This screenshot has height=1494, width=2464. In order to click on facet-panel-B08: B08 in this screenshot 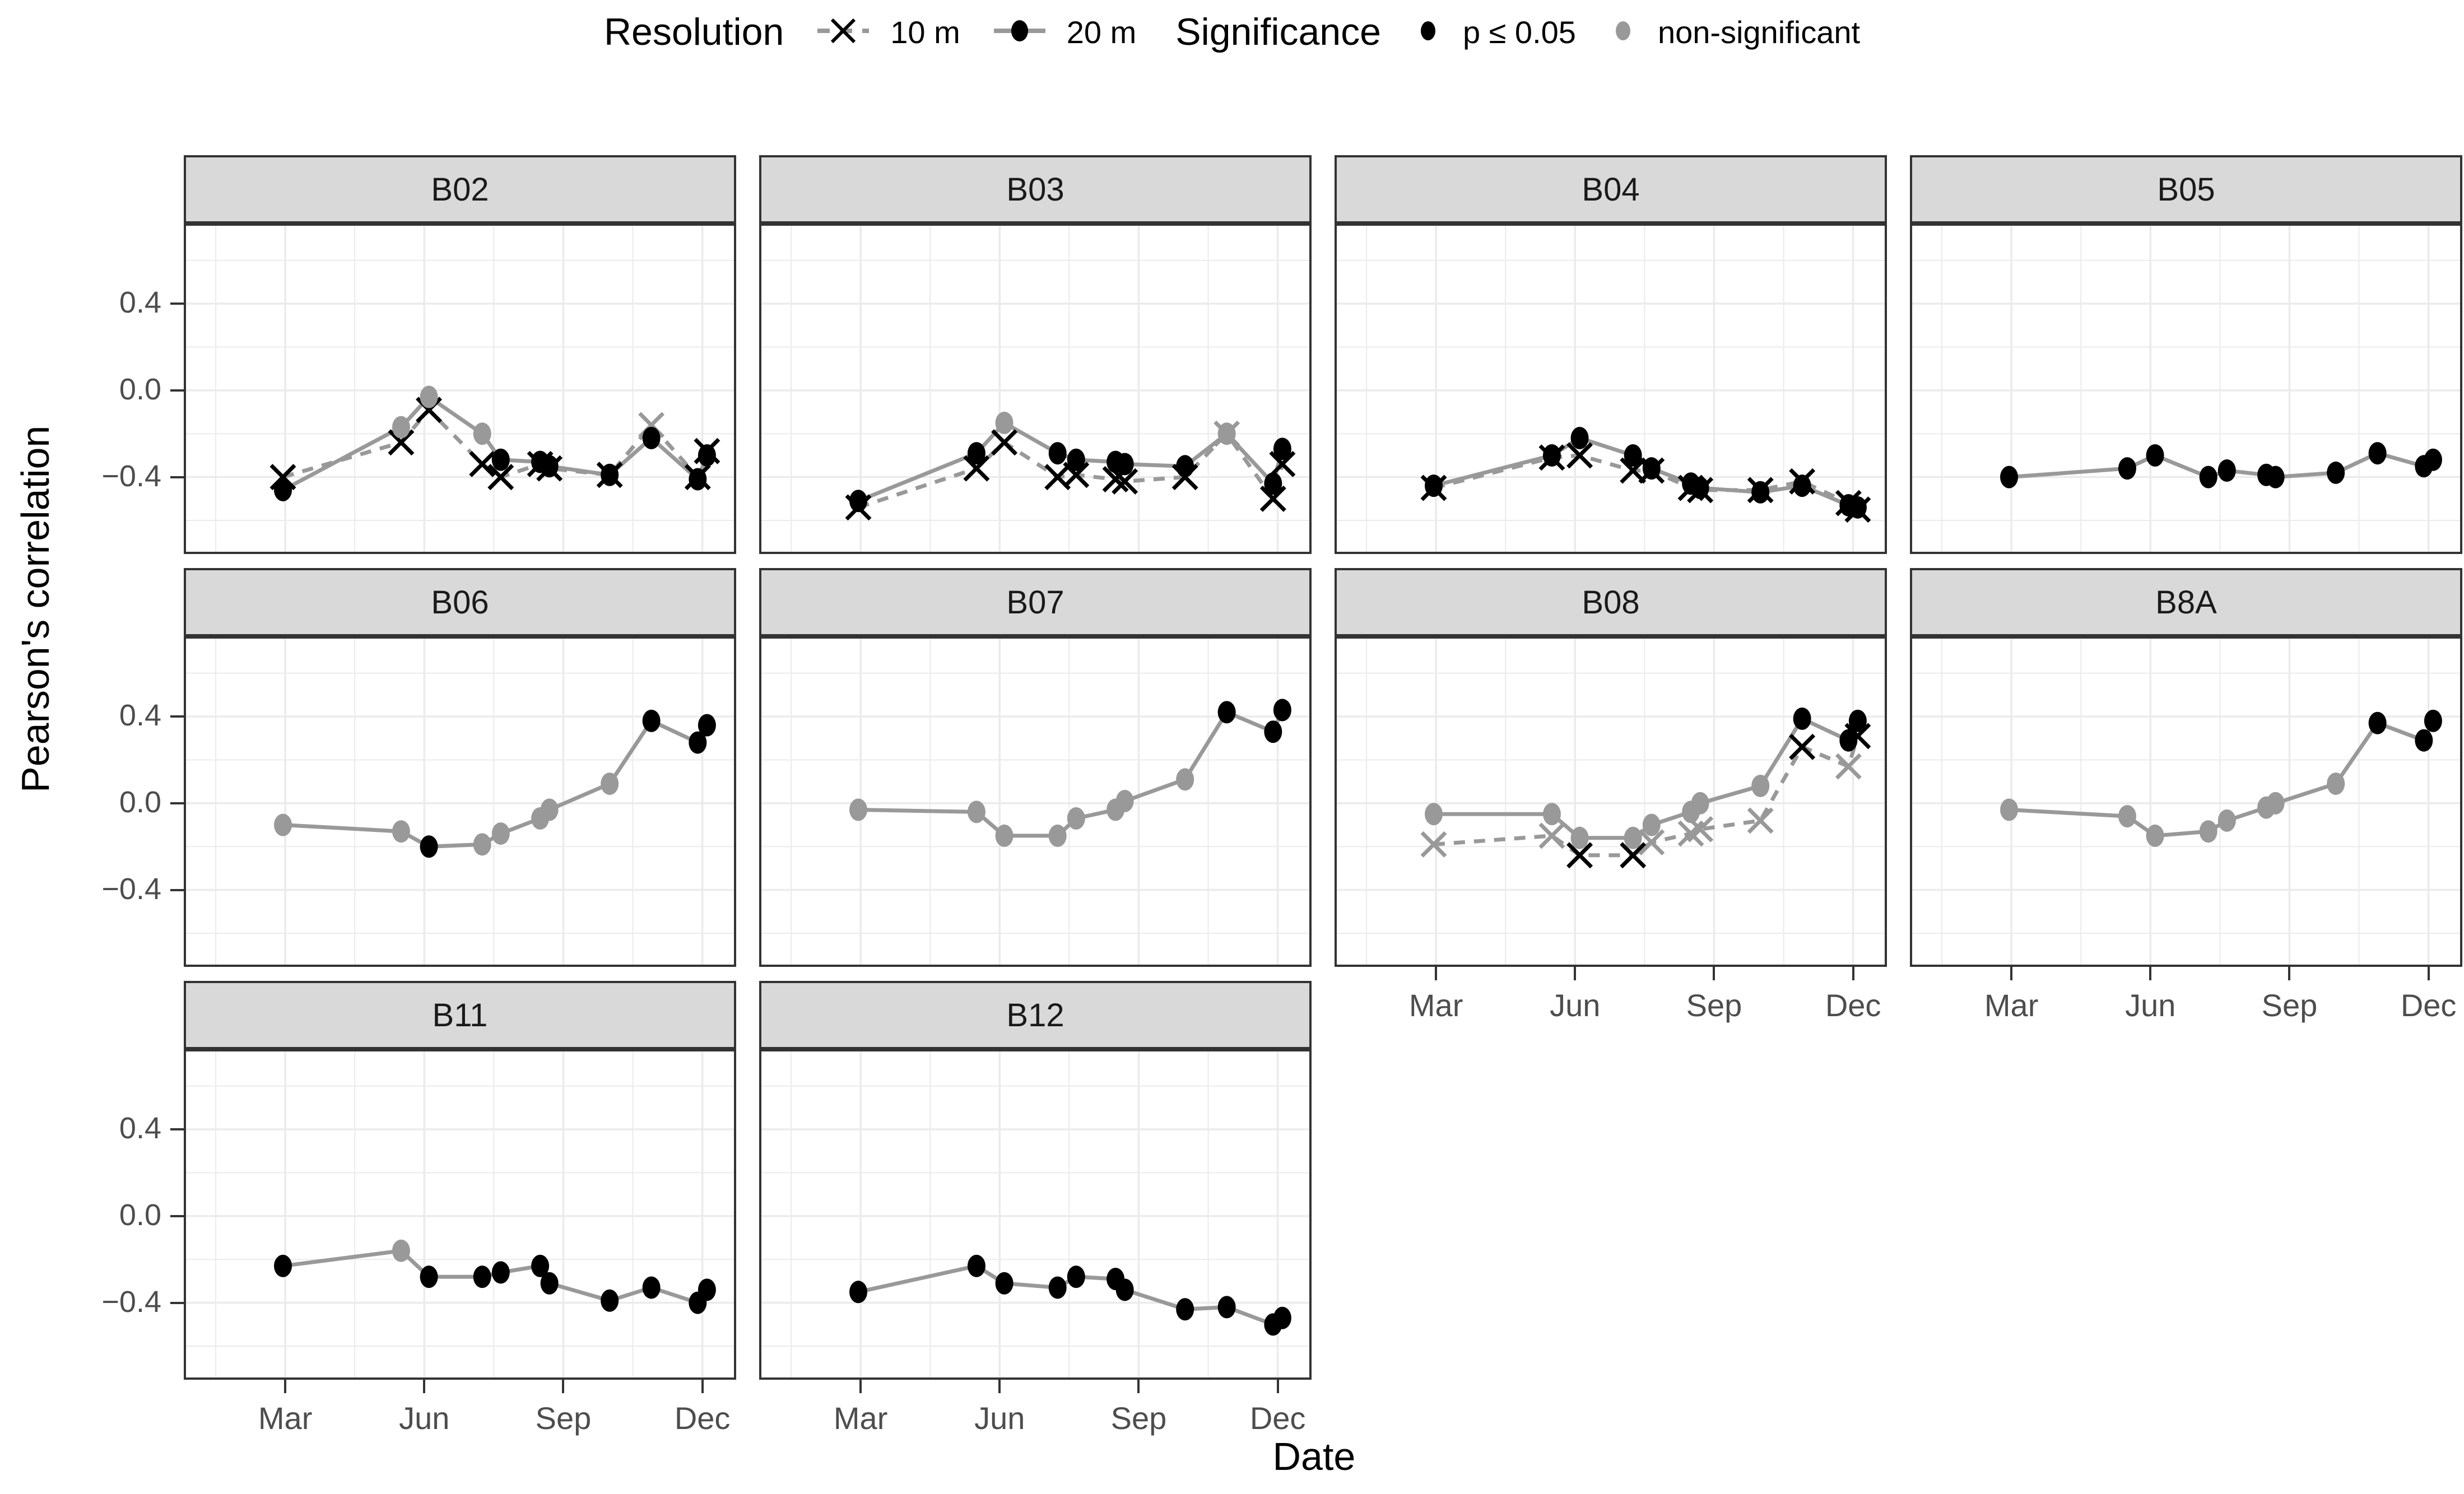, I will do `click(1611, 767)`.